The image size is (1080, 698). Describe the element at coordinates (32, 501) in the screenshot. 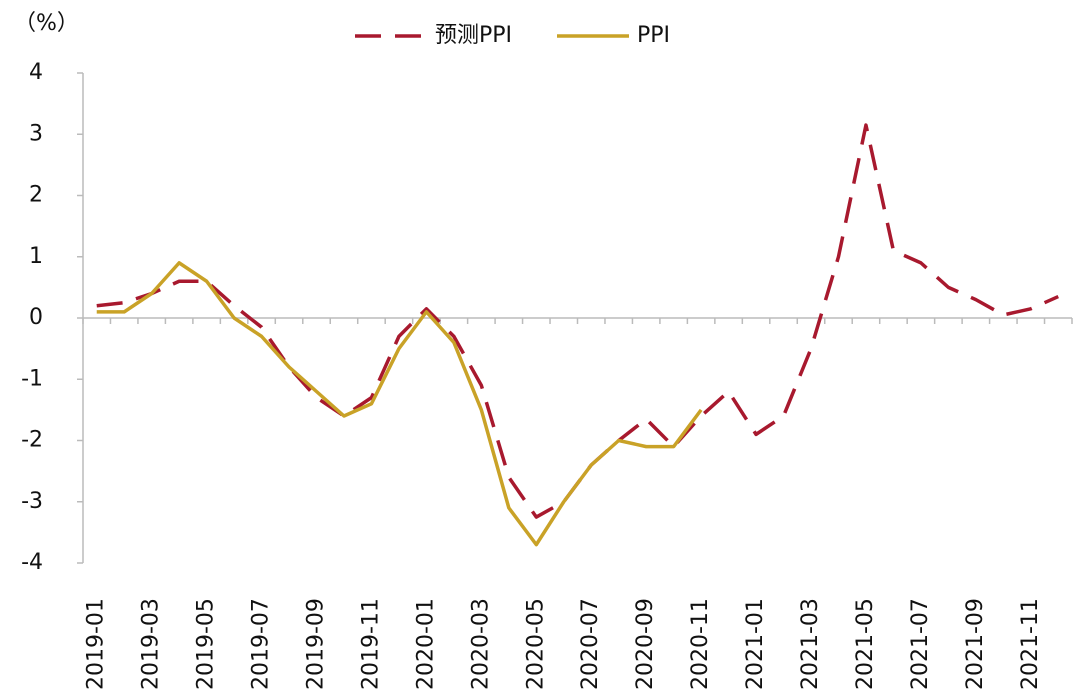

I see `y-tick-label: -3` at that location.